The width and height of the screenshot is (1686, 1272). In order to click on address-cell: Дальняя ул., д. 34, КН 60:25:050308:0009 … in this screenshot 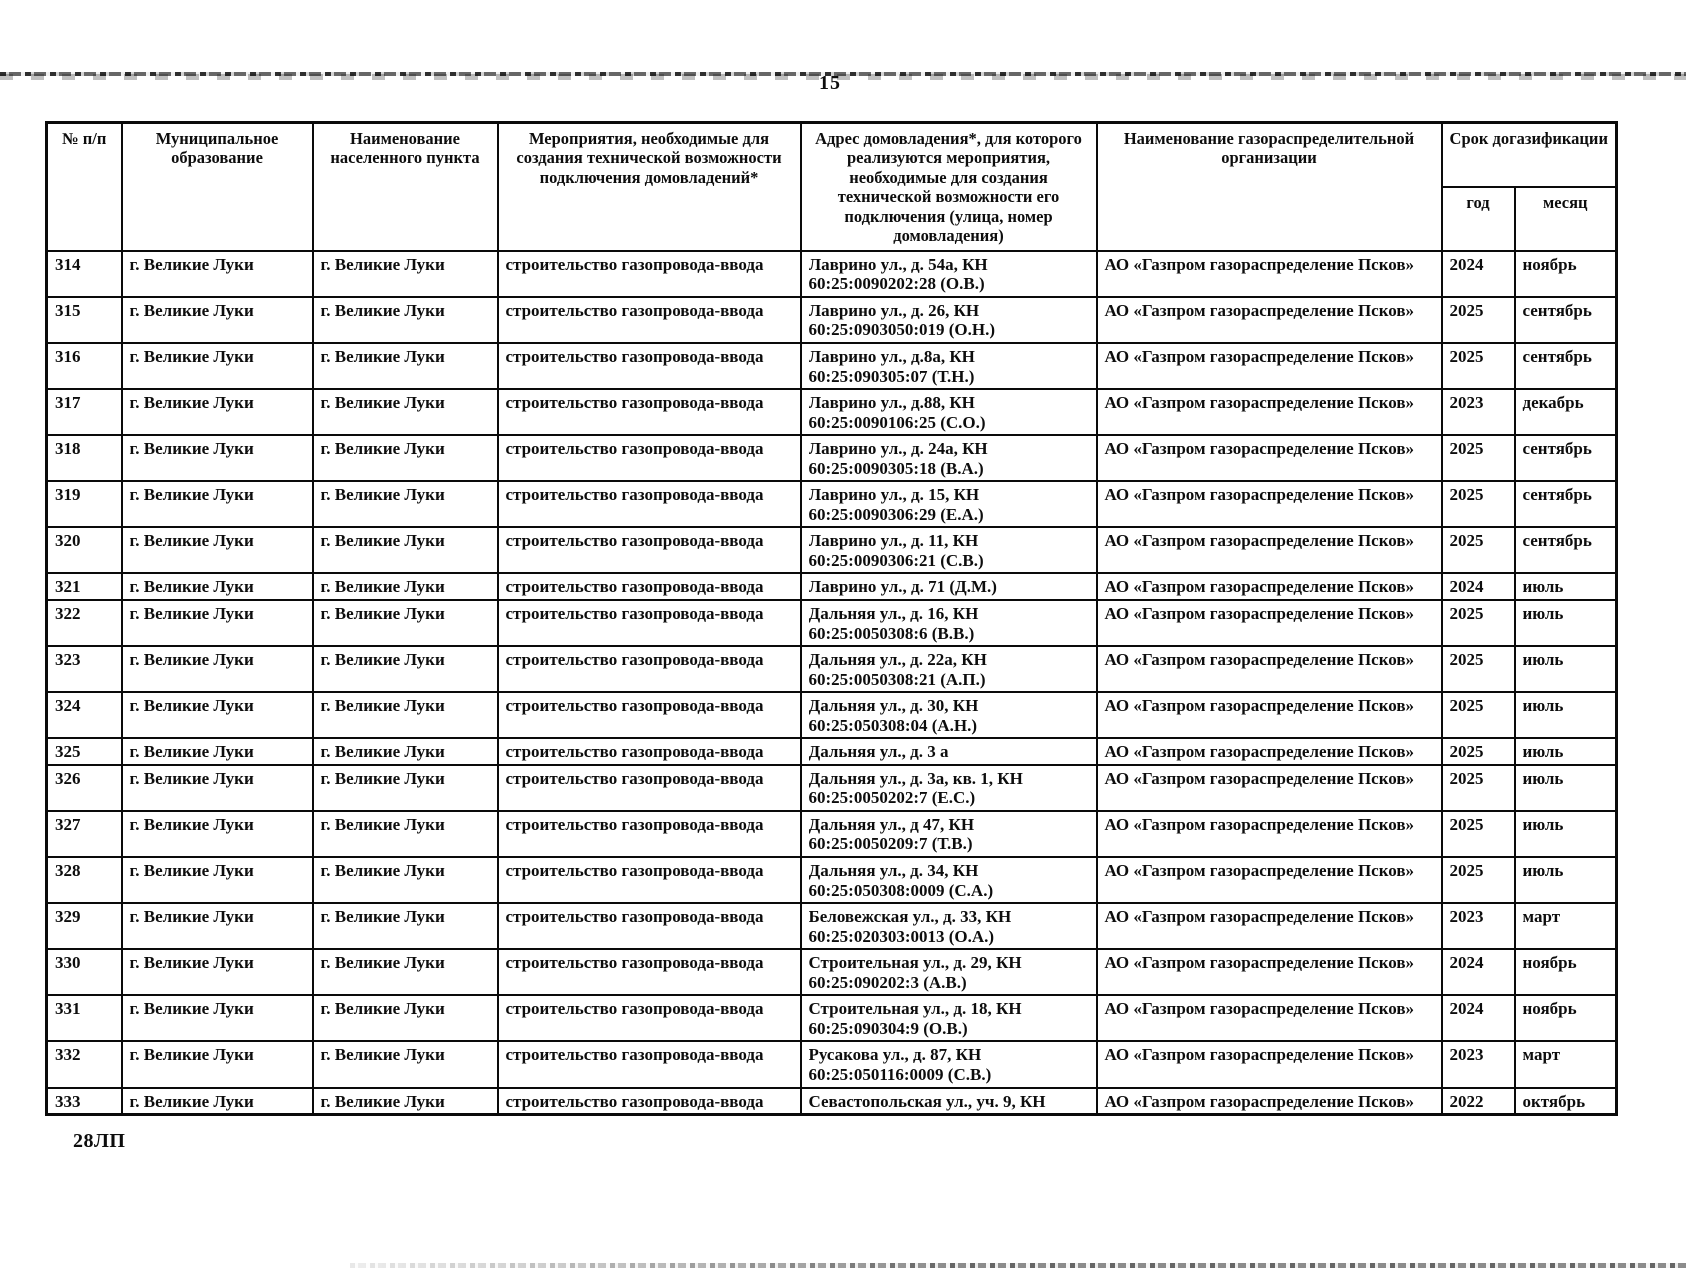, I will do `click(948, 880)`.